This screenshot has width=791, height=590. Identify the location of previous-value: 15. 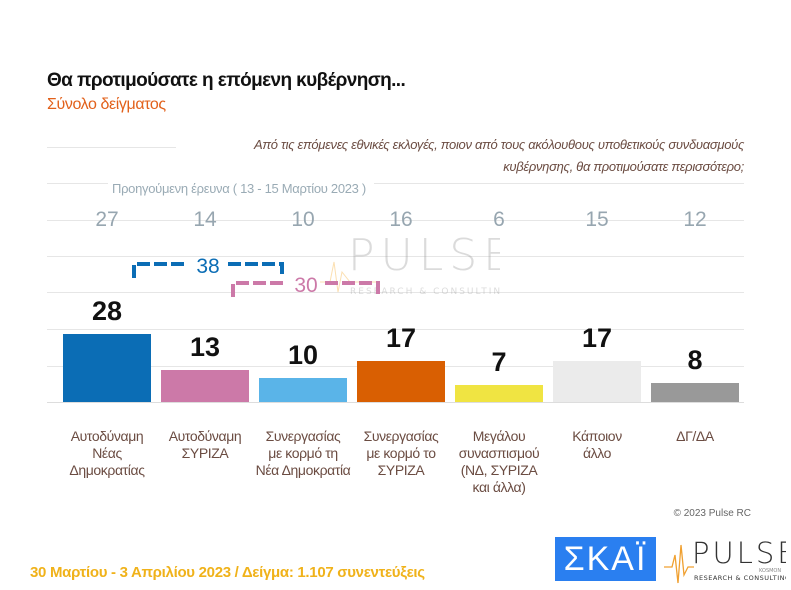
(597, 219).